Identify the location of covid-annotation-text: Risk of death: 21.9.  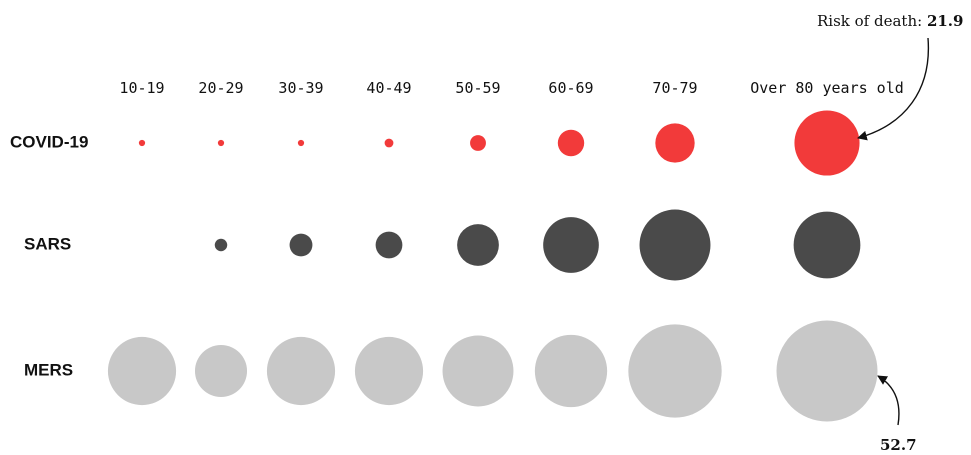
(890, 21).